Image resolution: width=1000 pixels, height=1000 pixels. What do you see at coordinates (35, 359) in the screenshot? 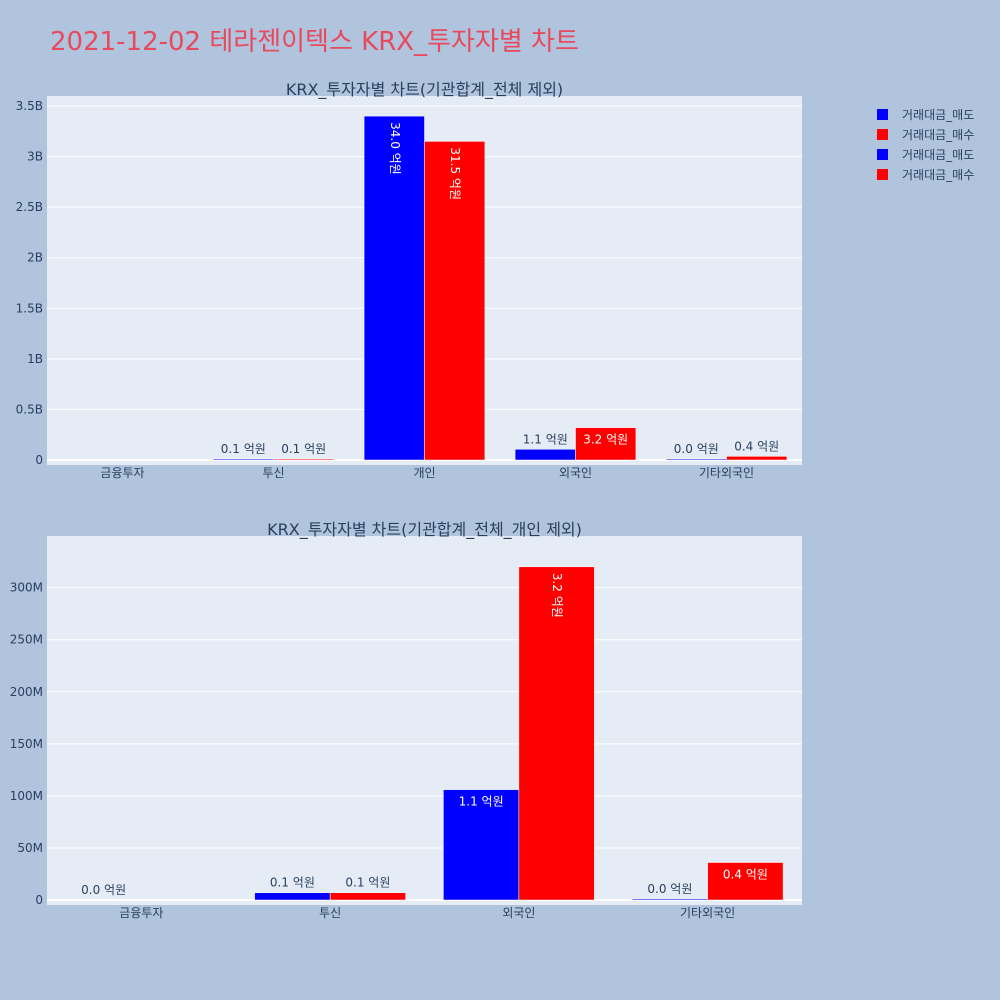
I see `y-tick-label: 1B` at bounding box center [35, 359].